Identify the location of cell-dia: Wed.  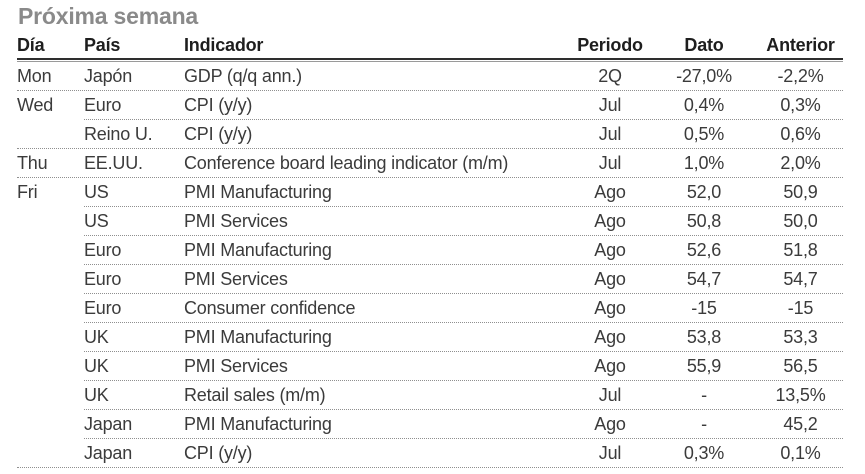
(35, 105).